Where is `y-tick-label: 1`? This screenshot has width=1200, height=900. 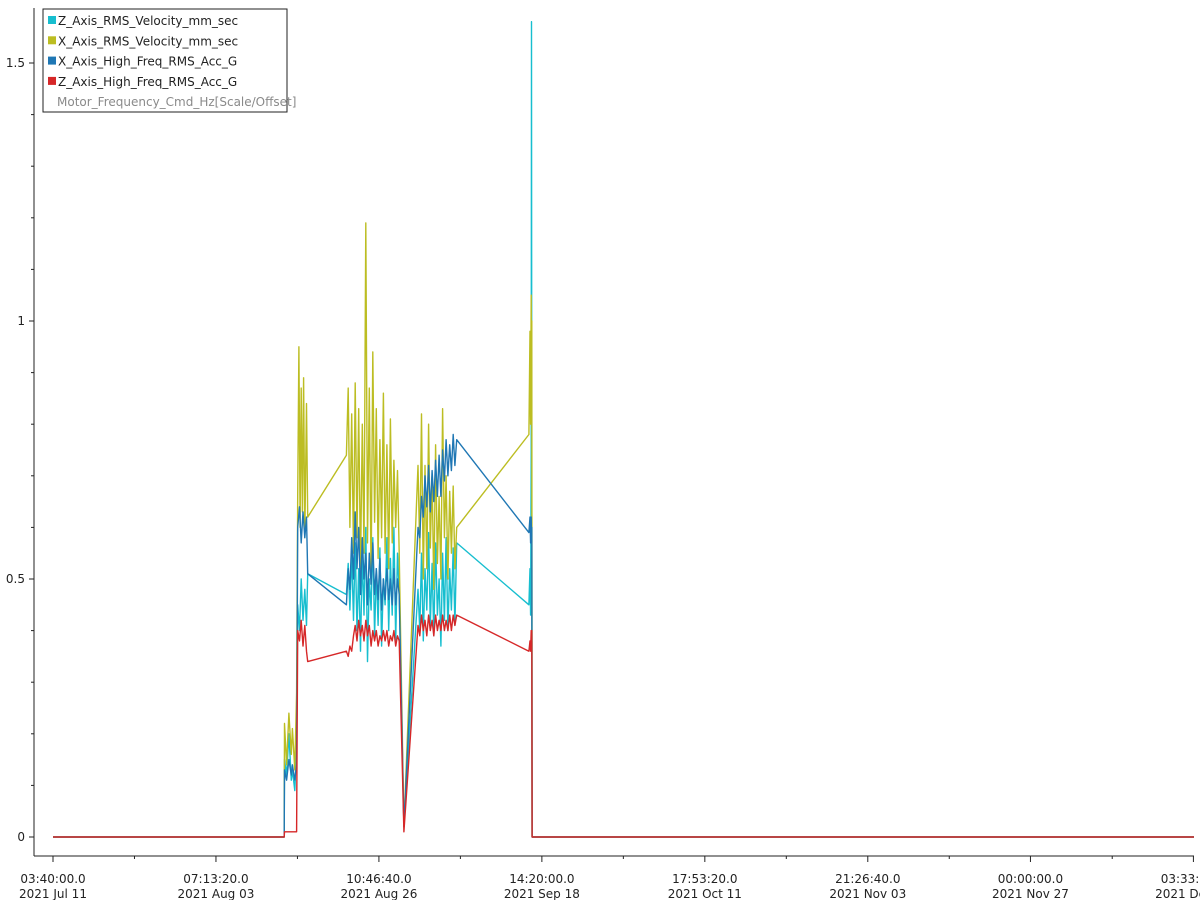 y-tick-label: 1 is located at coordinates (21, 321).